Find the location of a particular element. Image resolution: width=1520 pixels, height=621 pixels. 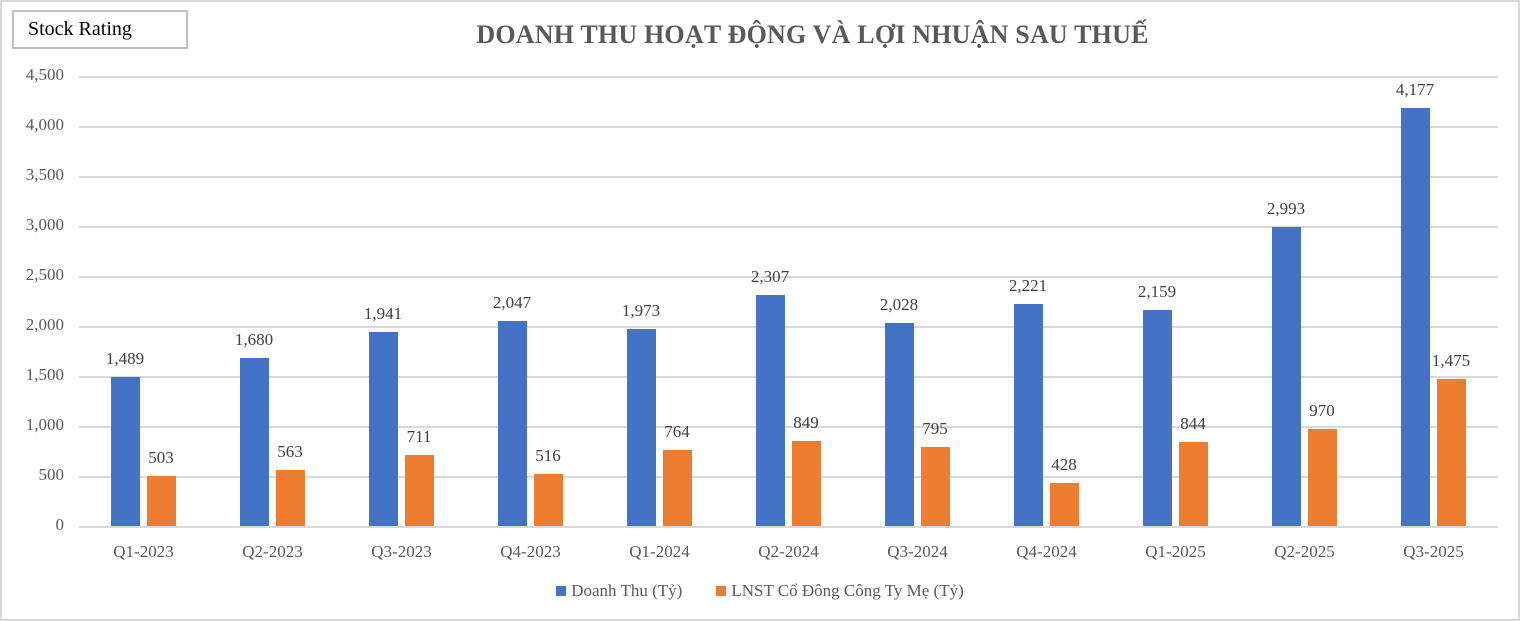

y-tick-label: 500 is located at coordinates (51, 474).